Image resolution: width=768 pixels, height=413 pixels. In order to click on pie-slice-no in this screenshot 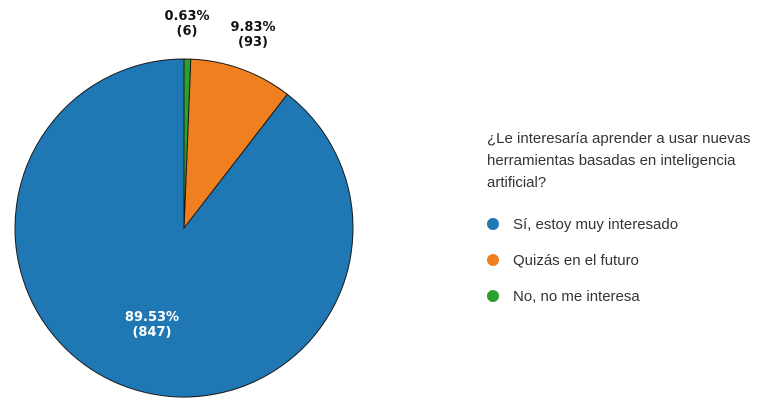, I will do `click(187, 143)`.